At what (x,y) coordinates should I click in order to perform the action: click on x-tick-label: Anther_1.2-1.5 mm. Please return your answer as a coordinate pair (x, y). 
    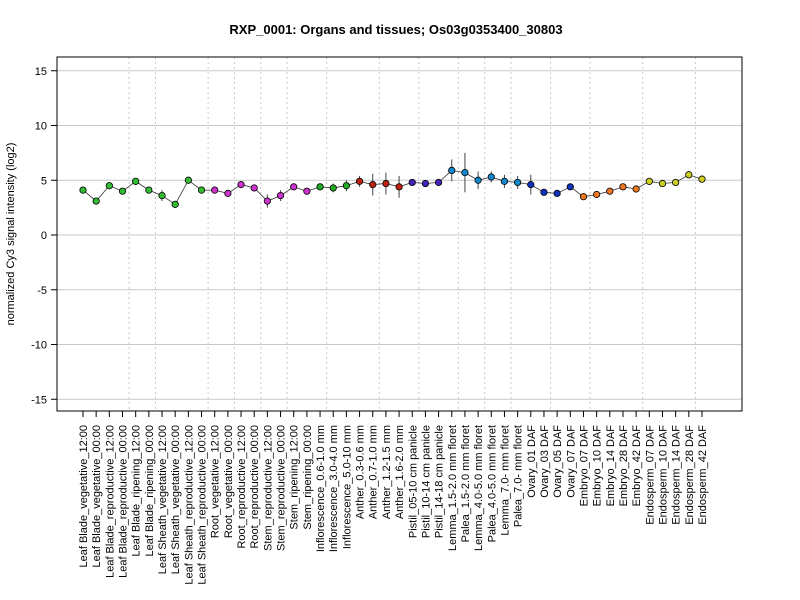
    Looking at the image, I should click on (387, 472).